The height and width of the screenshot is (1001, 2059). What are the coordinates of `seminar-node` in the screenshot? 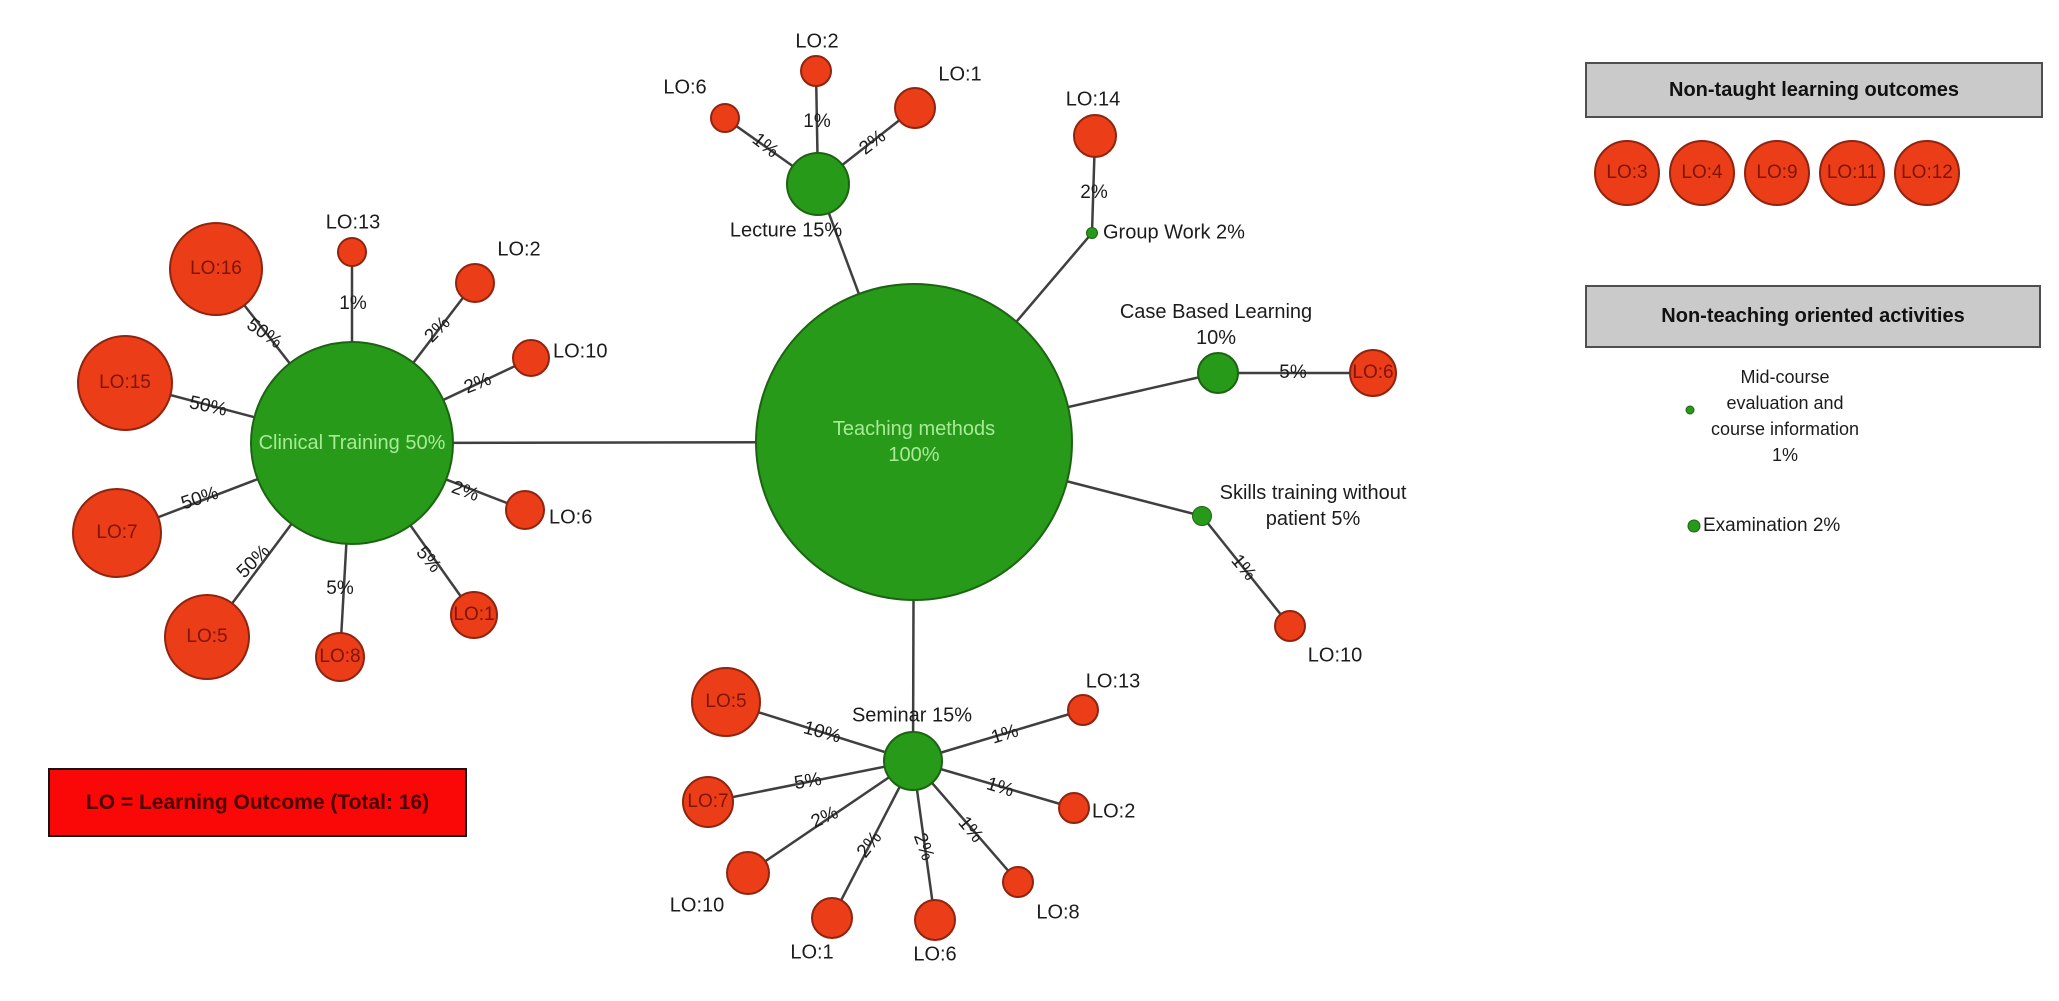 It's located at (913, 761).